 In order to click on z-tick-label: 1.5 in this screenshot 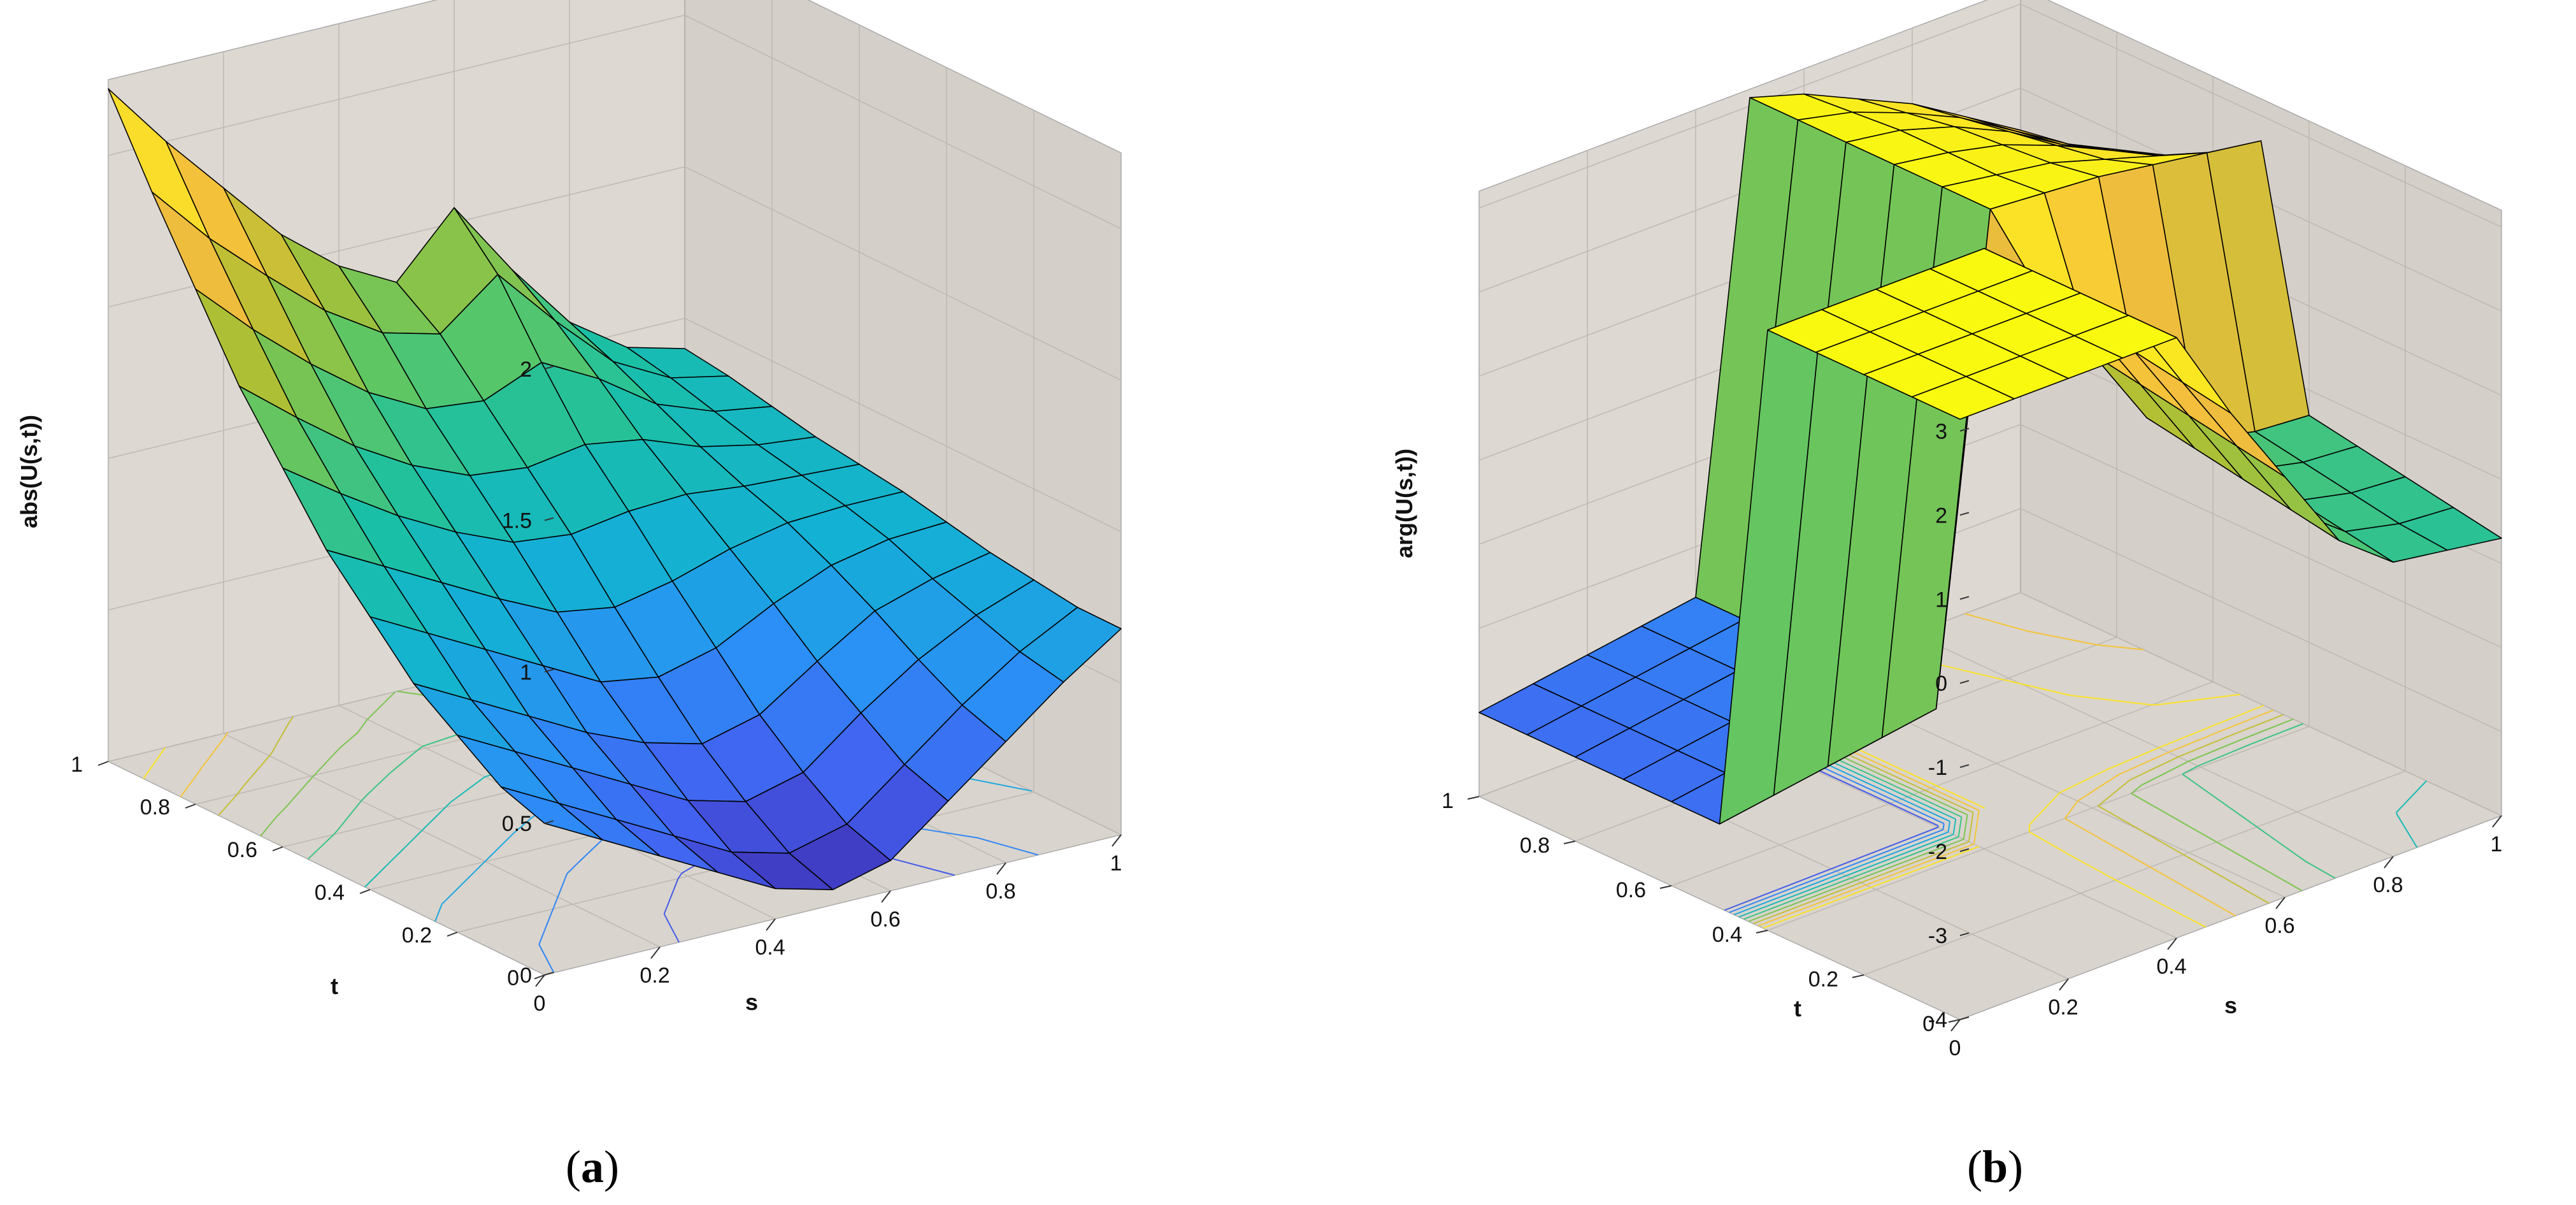, I will do `click(517, 521)`.